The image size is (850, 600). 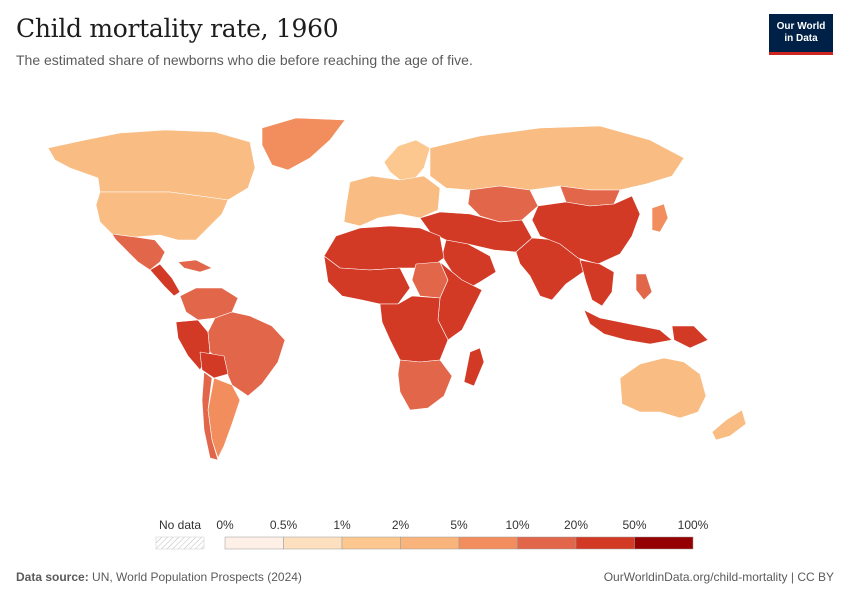 What do you see at coordinates (460, 301) in the screenshot?
I see `region-east-africa` at bounding box center [460, 301].